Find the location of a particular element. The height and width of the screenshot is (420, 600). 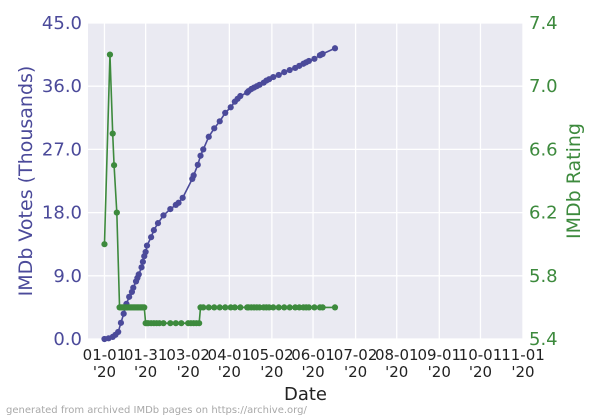

x-tick-label: 09-01 is located at coordinates (439, 355).